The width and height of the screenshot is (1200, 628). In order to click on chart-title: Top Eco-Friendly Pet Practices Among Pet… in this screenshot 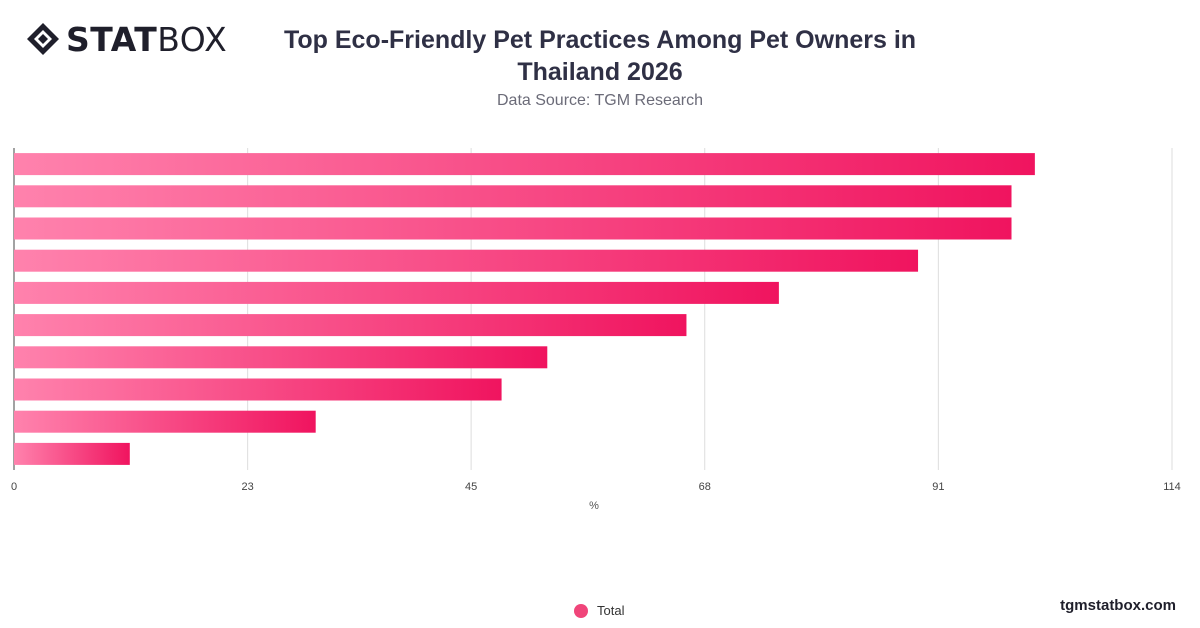, I will do `click(600, 56)`.